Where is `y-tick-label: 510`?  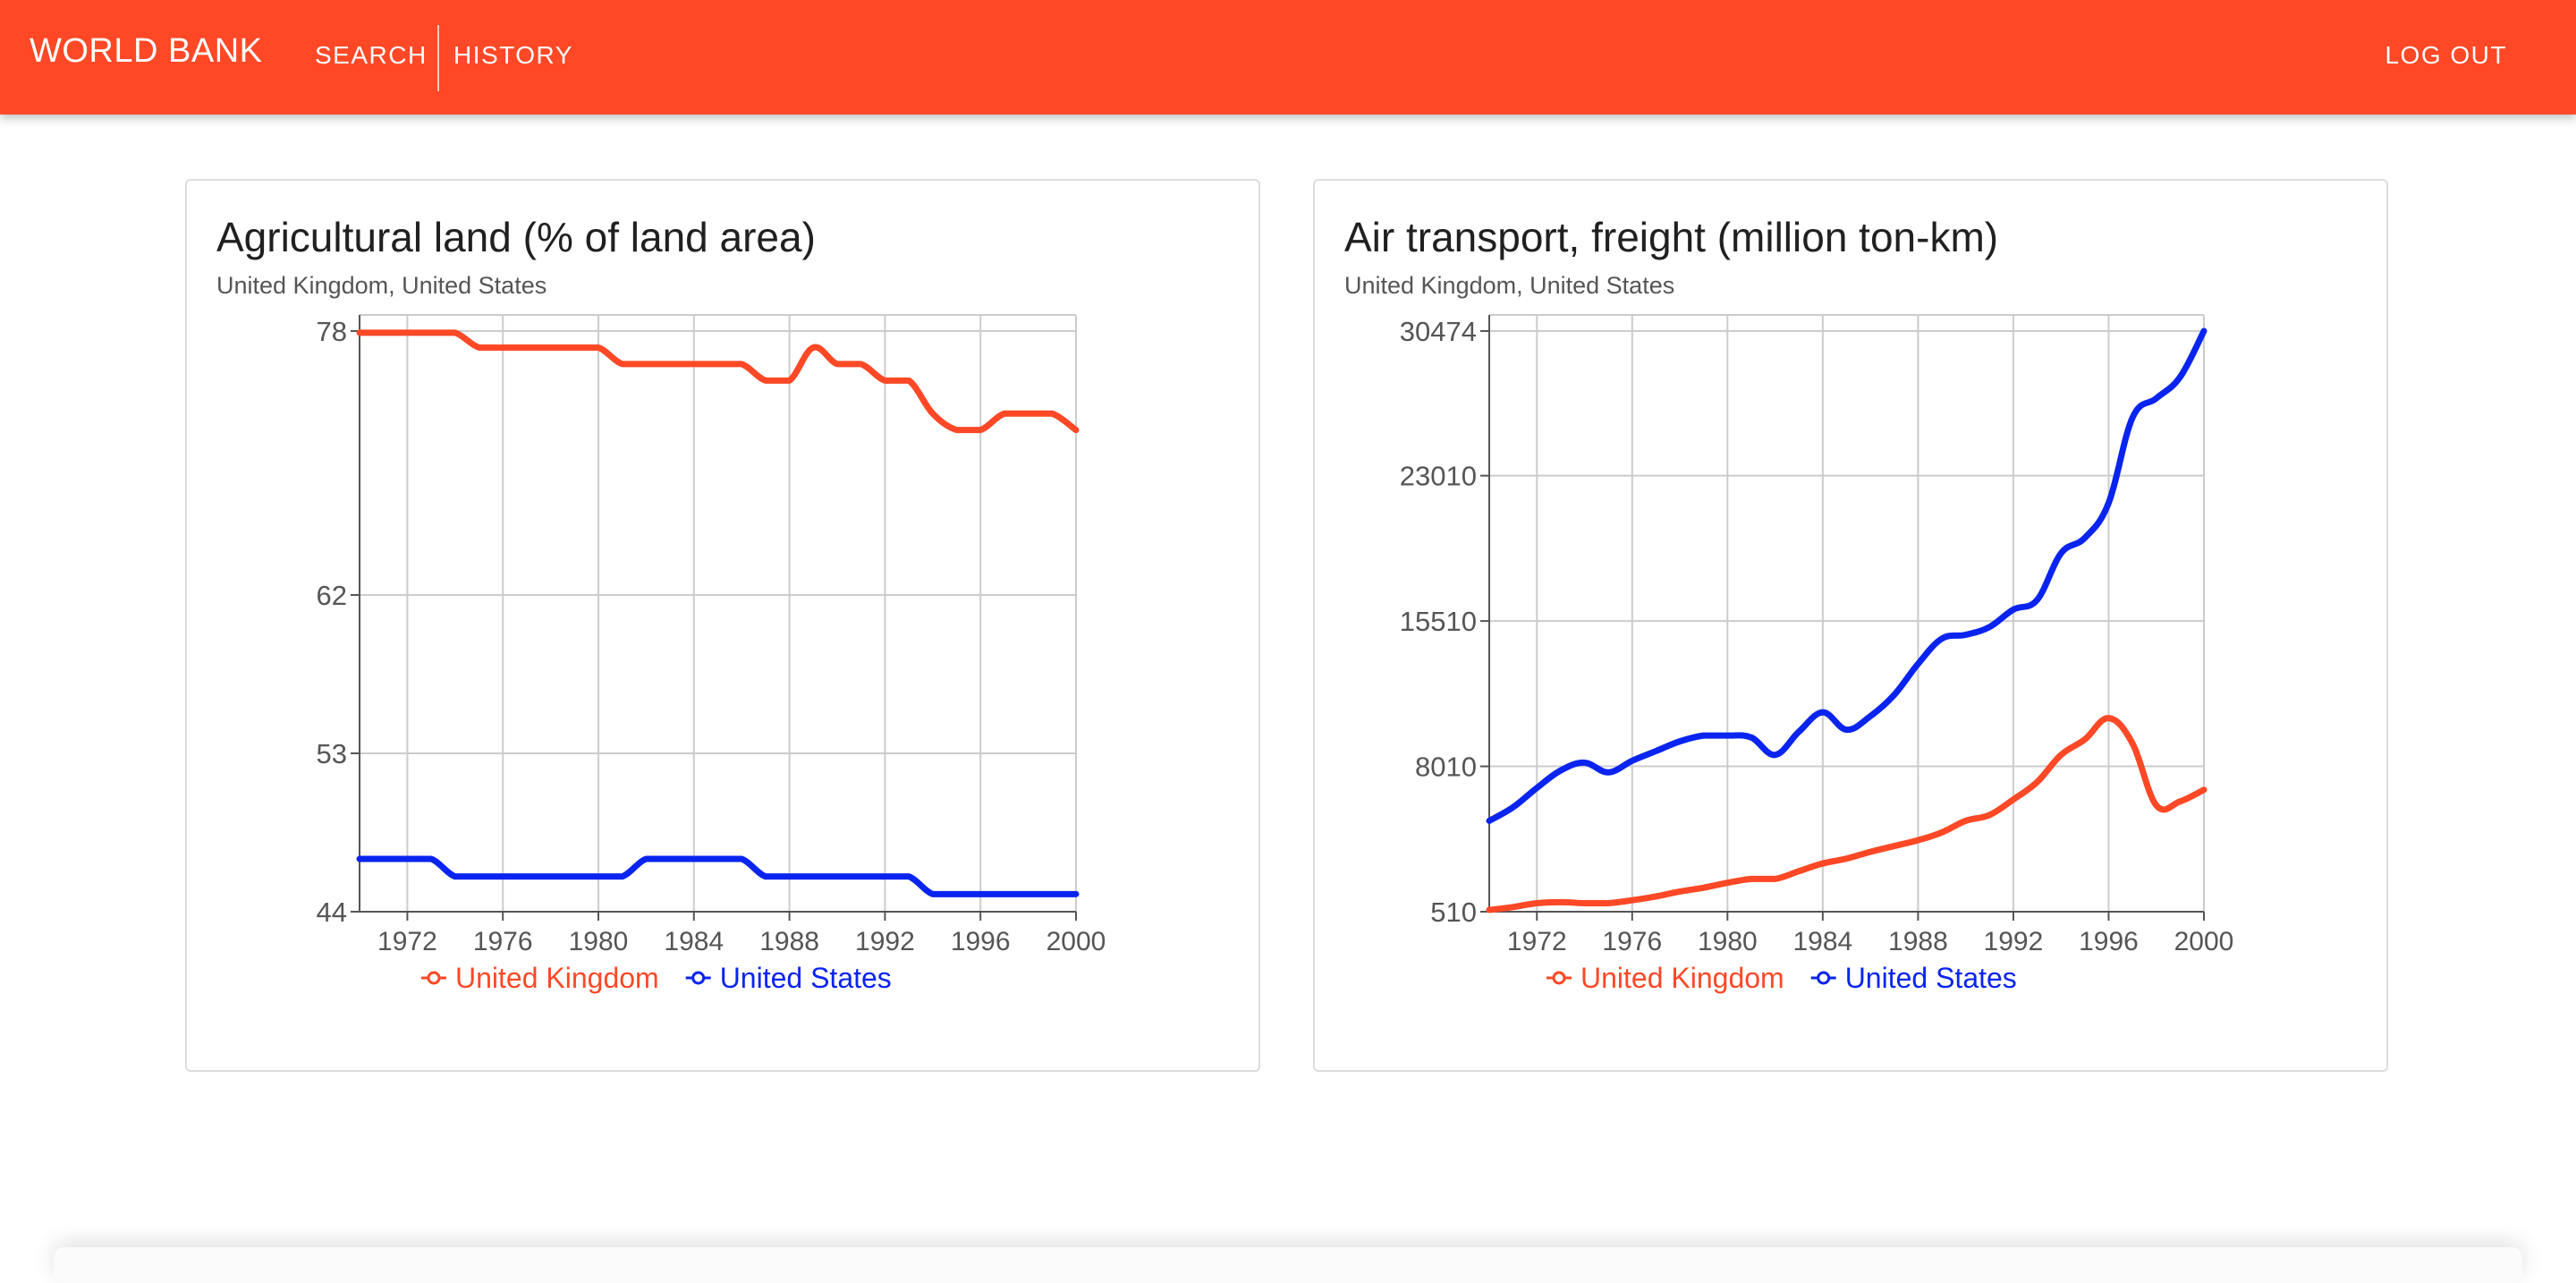
y-tick-label: 510 is located at coordinates (1453, 912).